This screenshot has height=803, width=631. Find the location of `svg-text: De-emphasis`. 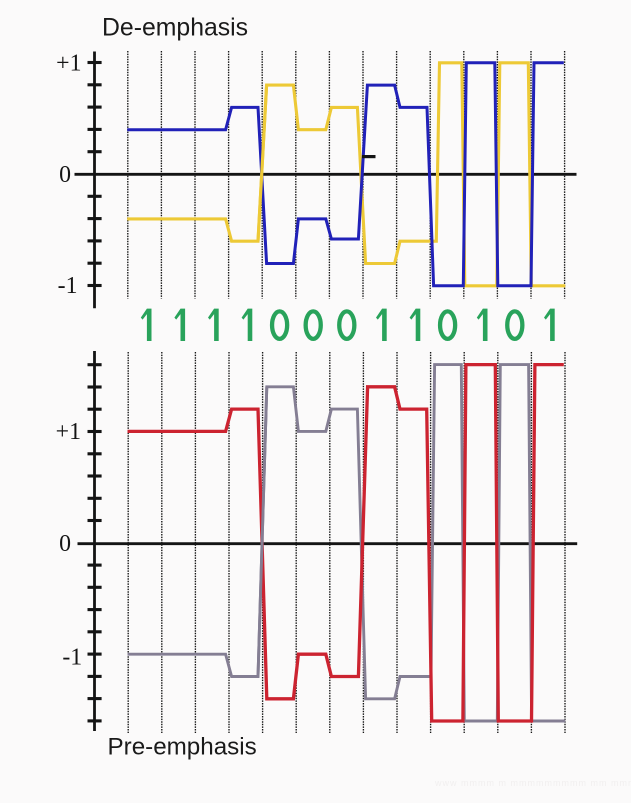

svg-text: De-emphasis is located at coordinates (175, 27).